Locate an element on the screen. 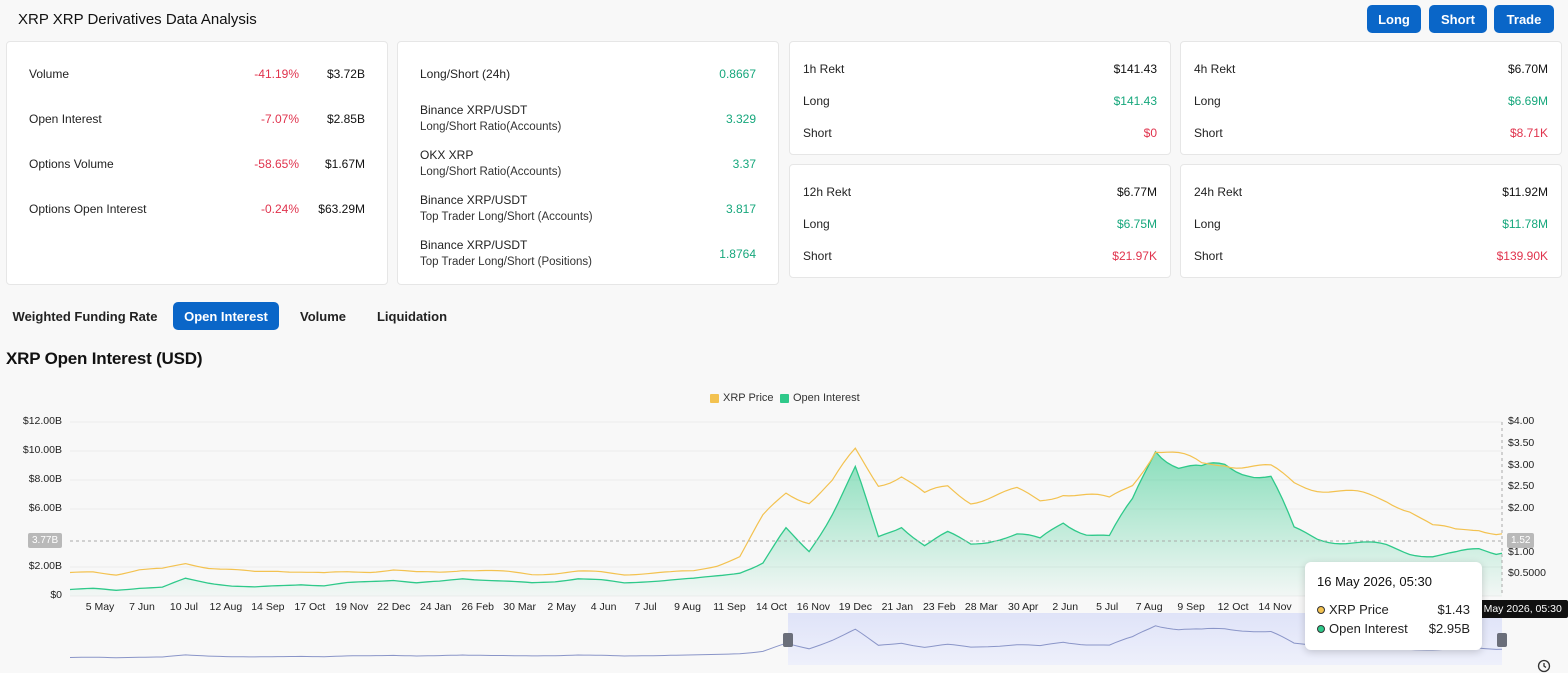 The height and width of the screenshot is (673, 1568). x-tick-label: 22 Dec is located at coordinates (394, 607).